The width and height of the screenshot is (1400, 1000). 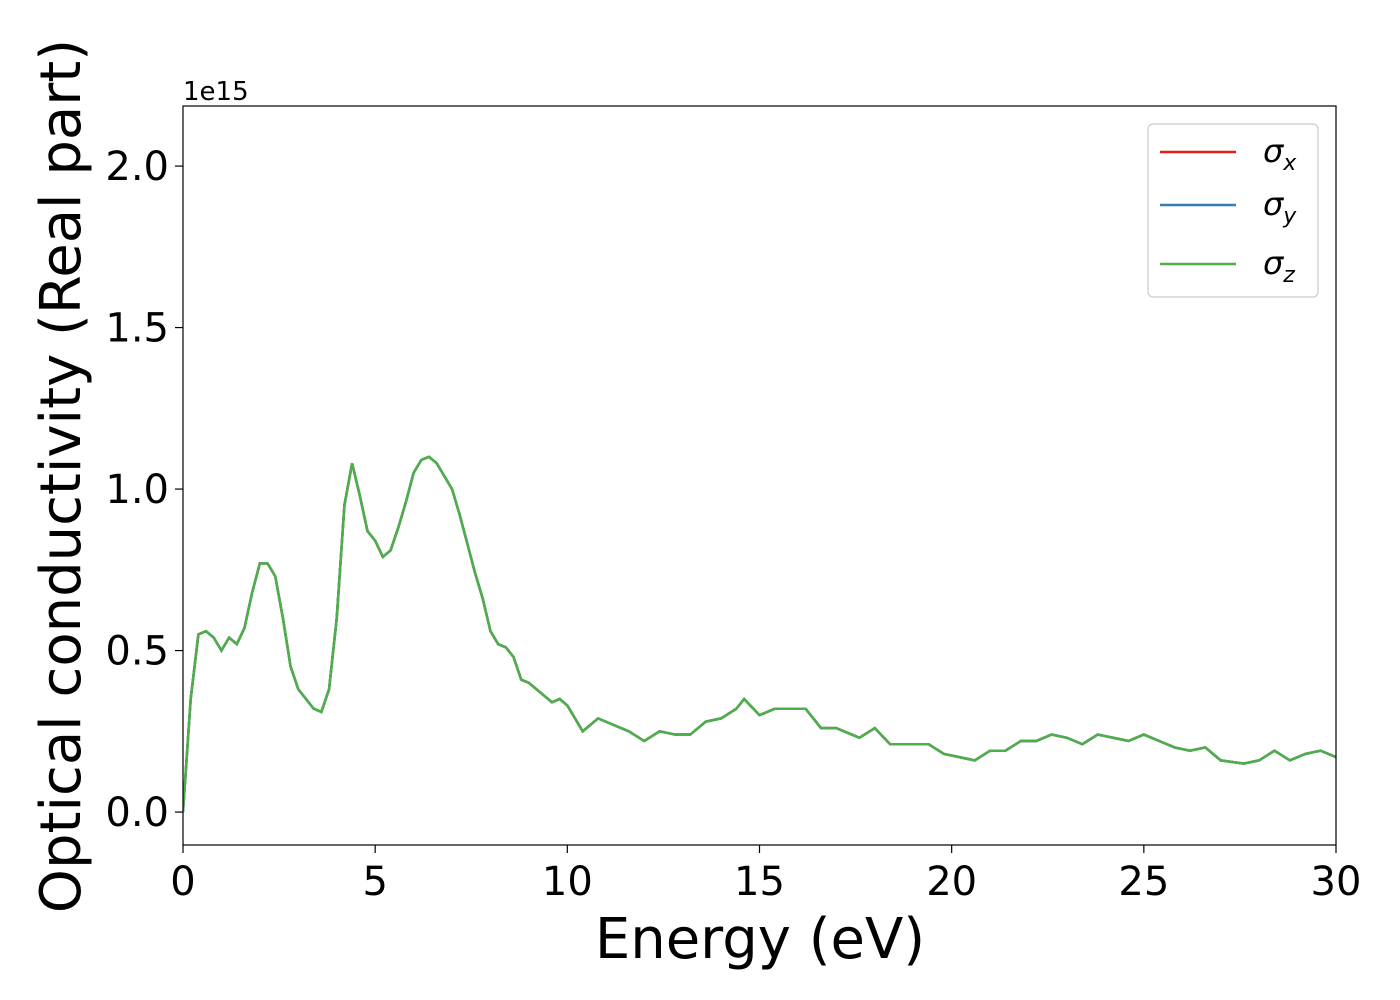 I want to click on y-tick-label: 0.0, so click(x=137, y=813).